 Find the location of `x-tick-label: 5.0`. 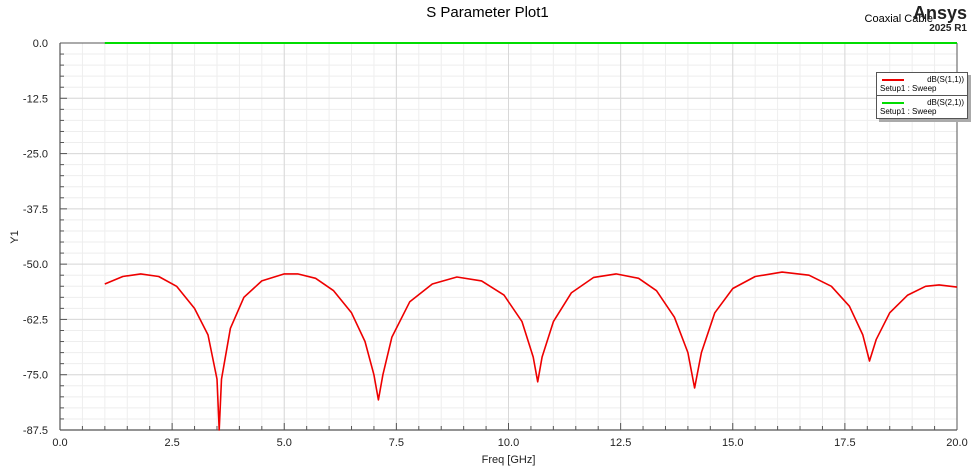

x-tick-label: 5.0 is located at coordinates (284, 443).